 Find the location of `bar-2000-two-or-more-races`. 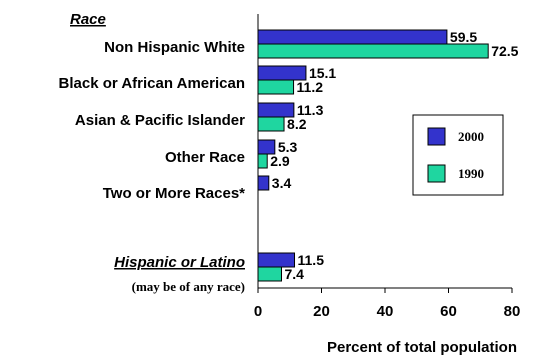

bar-2000-two-or-more-races is located at coordinates (263, 183).